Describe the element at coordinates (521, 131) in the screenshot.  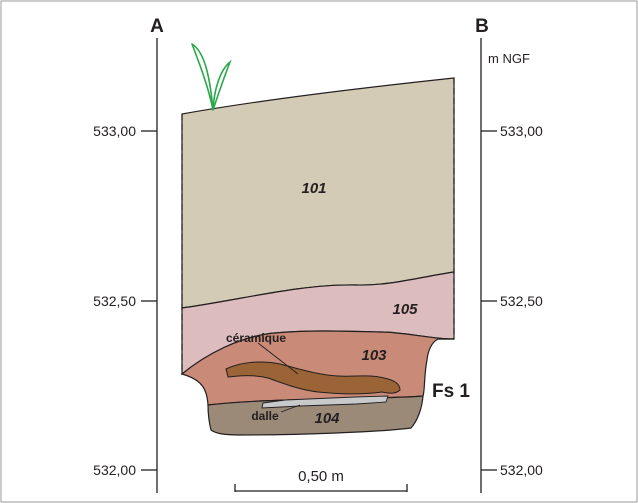
I see `tick-label-right-533-00: 533,00` at that location.